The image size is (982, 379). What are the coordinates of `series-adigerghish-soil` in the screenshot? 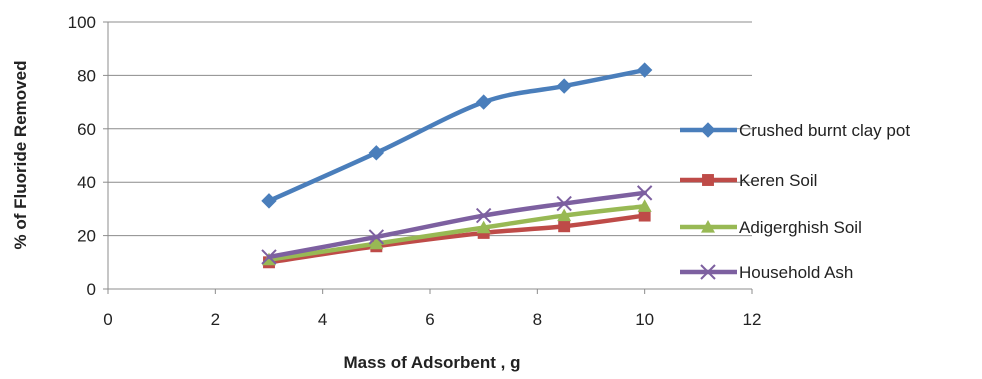 It's located at (457, 232).